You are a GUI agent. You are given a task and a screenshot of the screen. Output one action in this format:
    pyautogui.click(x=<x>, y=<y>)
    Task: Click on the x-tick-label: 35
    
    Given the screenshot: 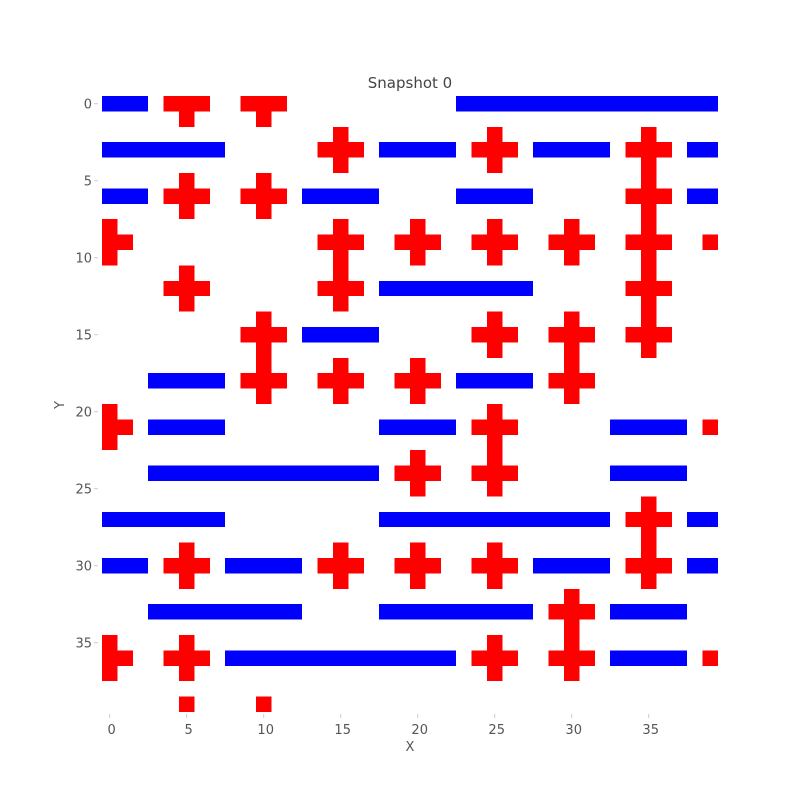 What is the action you would take?
    pyautogui.click(x=650, y=730)
    